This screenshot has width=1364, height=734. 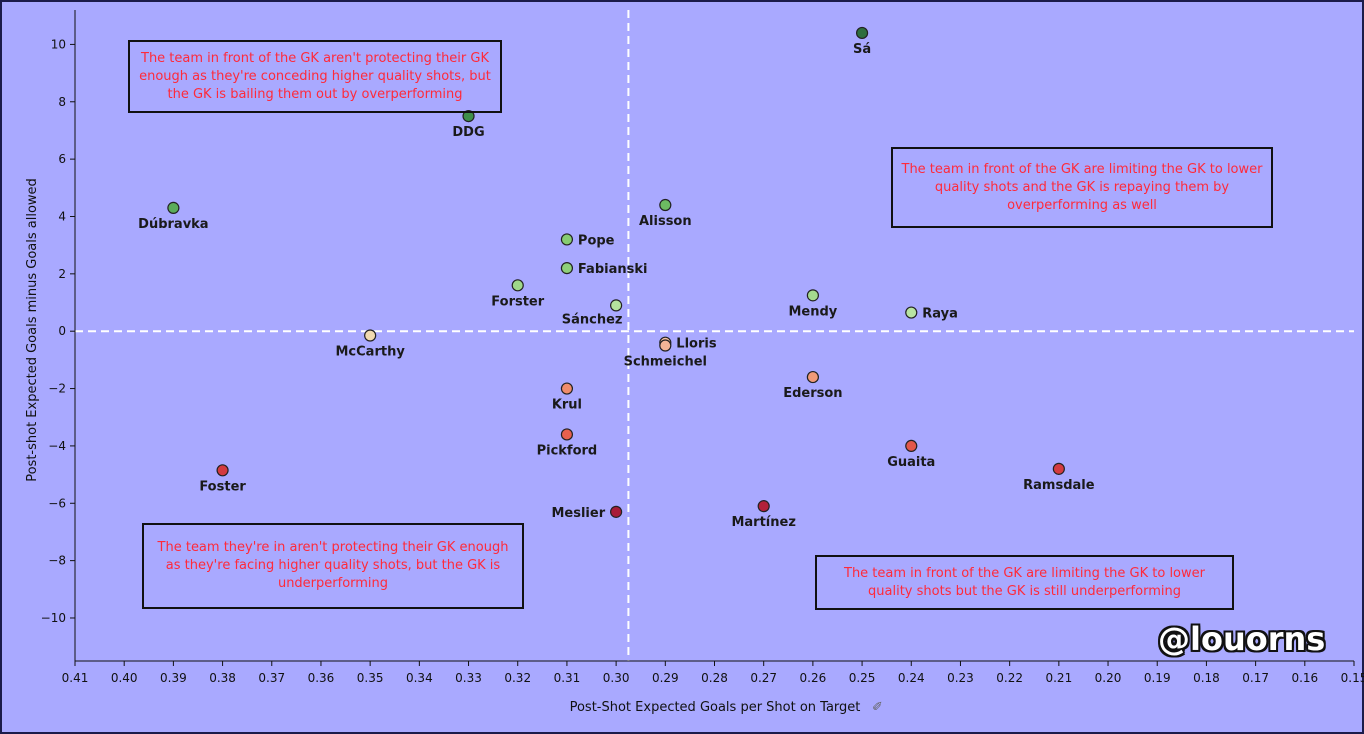 What do you see at coordinates (567, 450) in the screenshot?
I see `data-point-label: Pickford` at bounding box center [567, 450].